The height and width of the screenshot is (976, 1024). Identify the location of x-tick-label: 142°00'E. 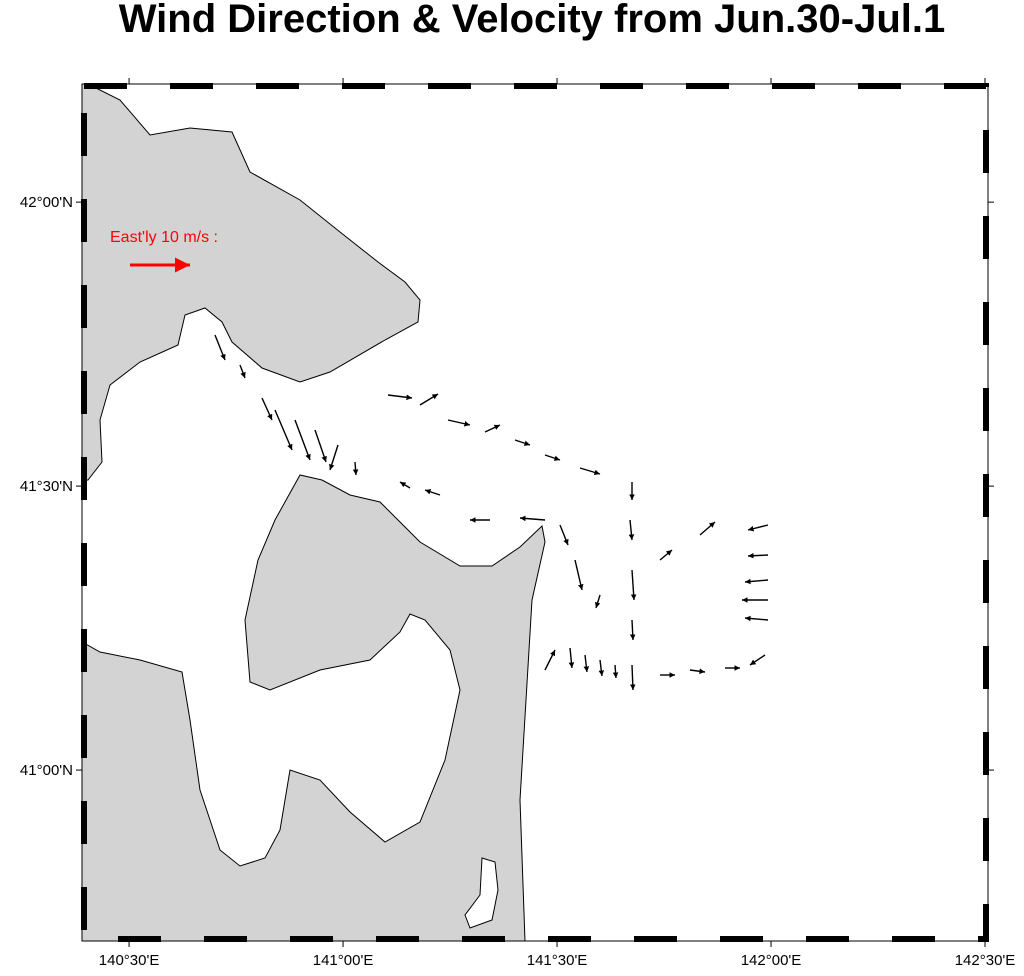
(771, 960).